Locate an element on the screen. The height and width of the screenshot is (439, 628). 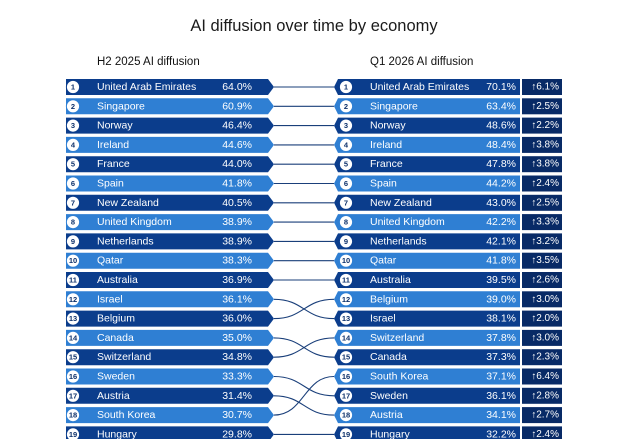
right-diffusion-value: 37.1% is located at coordinates (501, 377).